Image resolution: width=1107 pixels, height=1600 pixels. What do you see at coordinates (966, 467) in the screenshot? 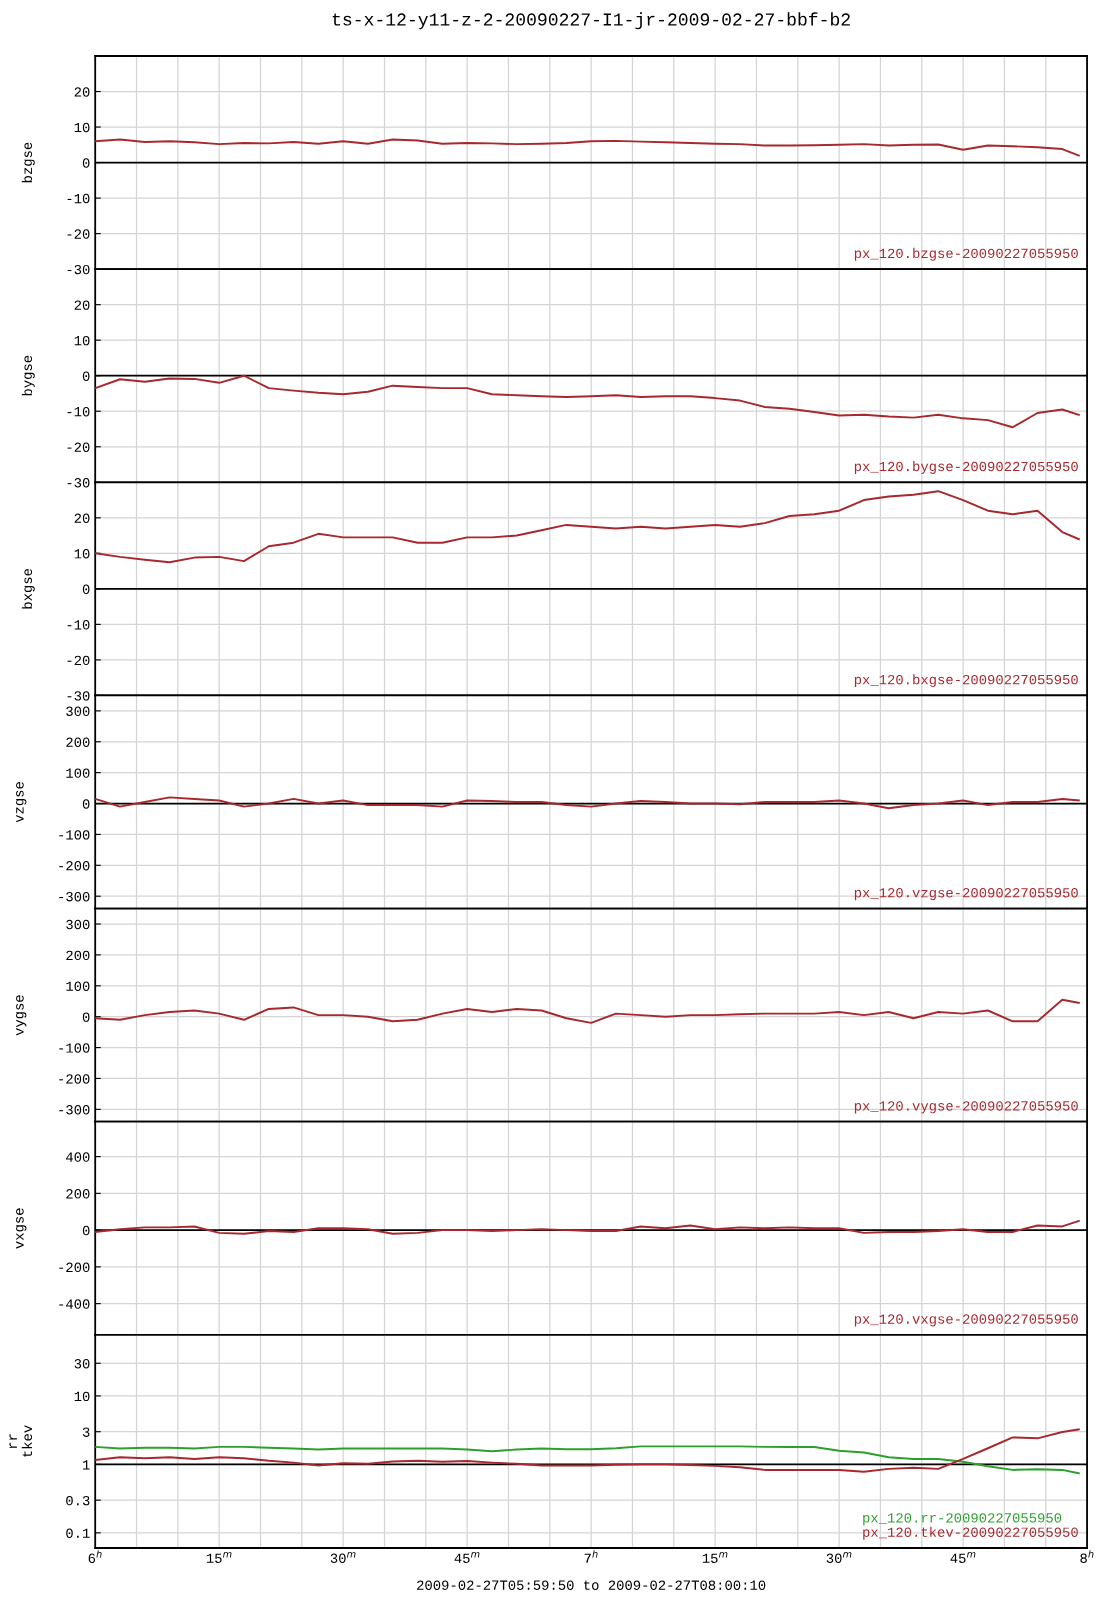
I see `text: px_120.bygse-20090227055950` at bounding box center [966, 467].